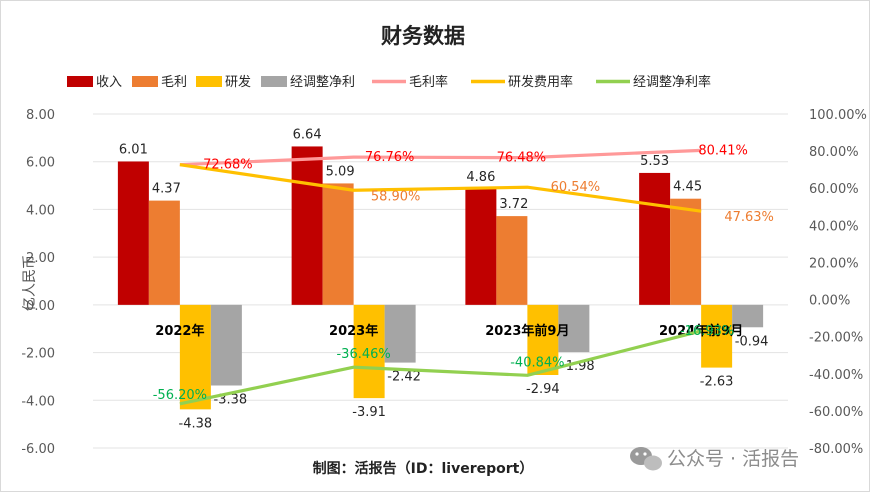  What do you see at coordinates (428, 82) in the screenshot?
I see `legend-label: 毛利率` at bounding box center [428, 82].